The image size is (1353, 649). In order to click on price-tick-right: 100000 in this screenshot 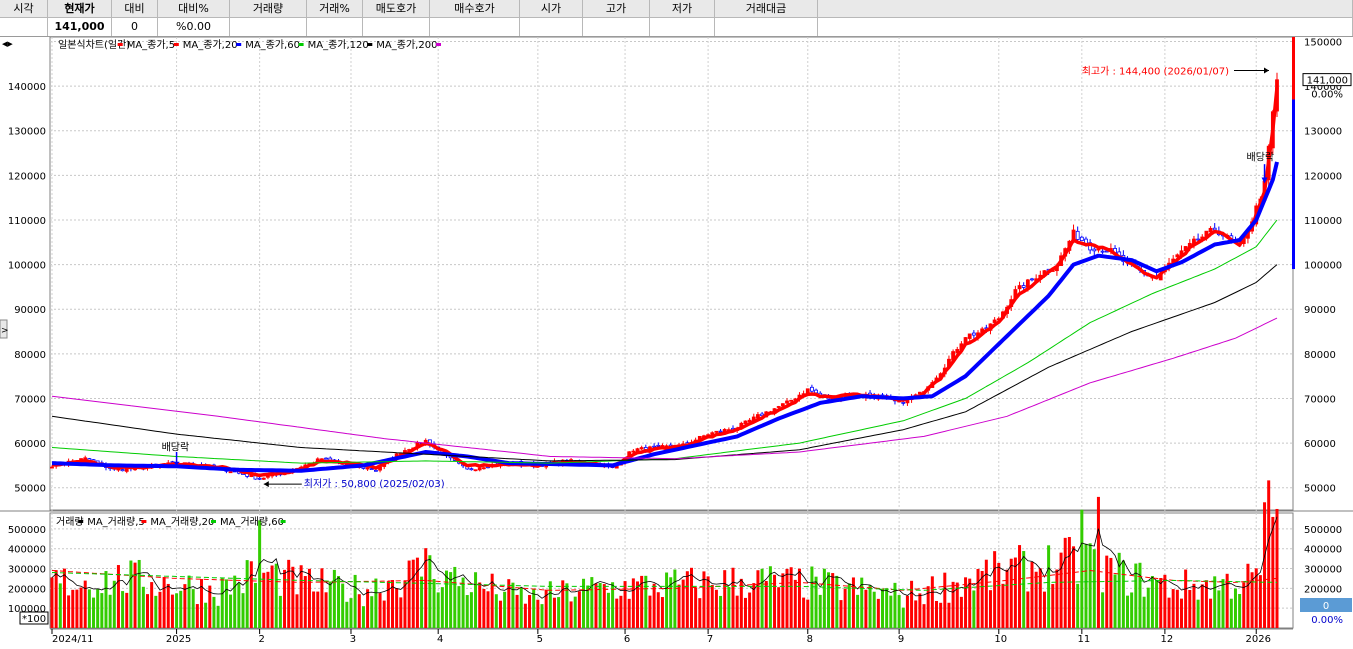, I will do `click(1323, 266)`.